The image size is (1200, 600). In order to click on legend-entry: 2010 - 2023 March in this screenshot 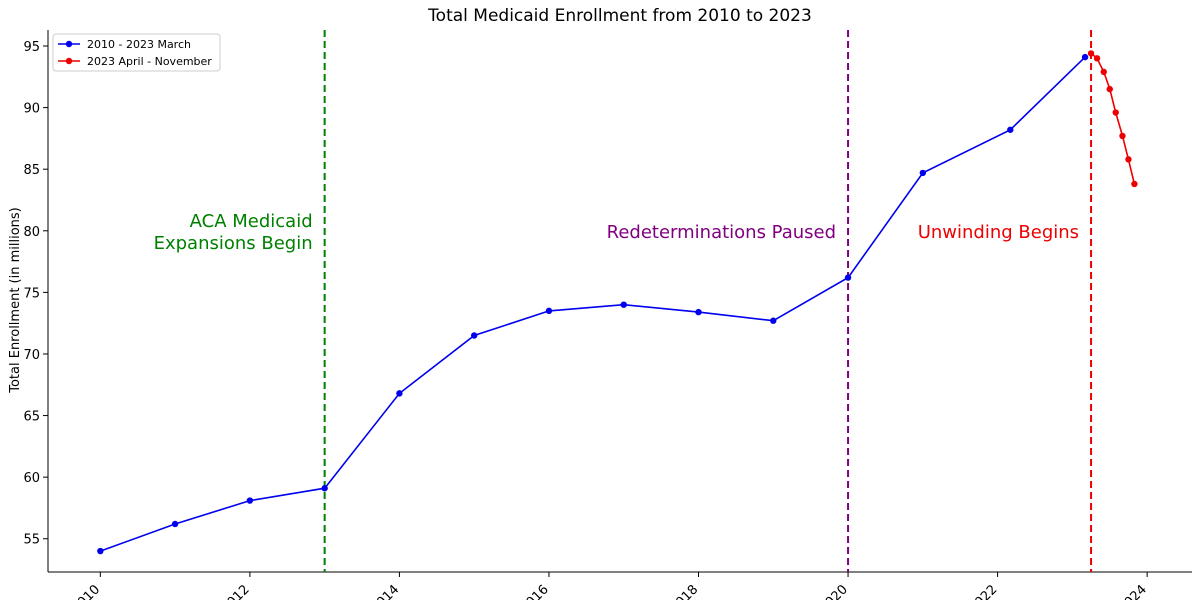, I will do `click(139, 44)`.